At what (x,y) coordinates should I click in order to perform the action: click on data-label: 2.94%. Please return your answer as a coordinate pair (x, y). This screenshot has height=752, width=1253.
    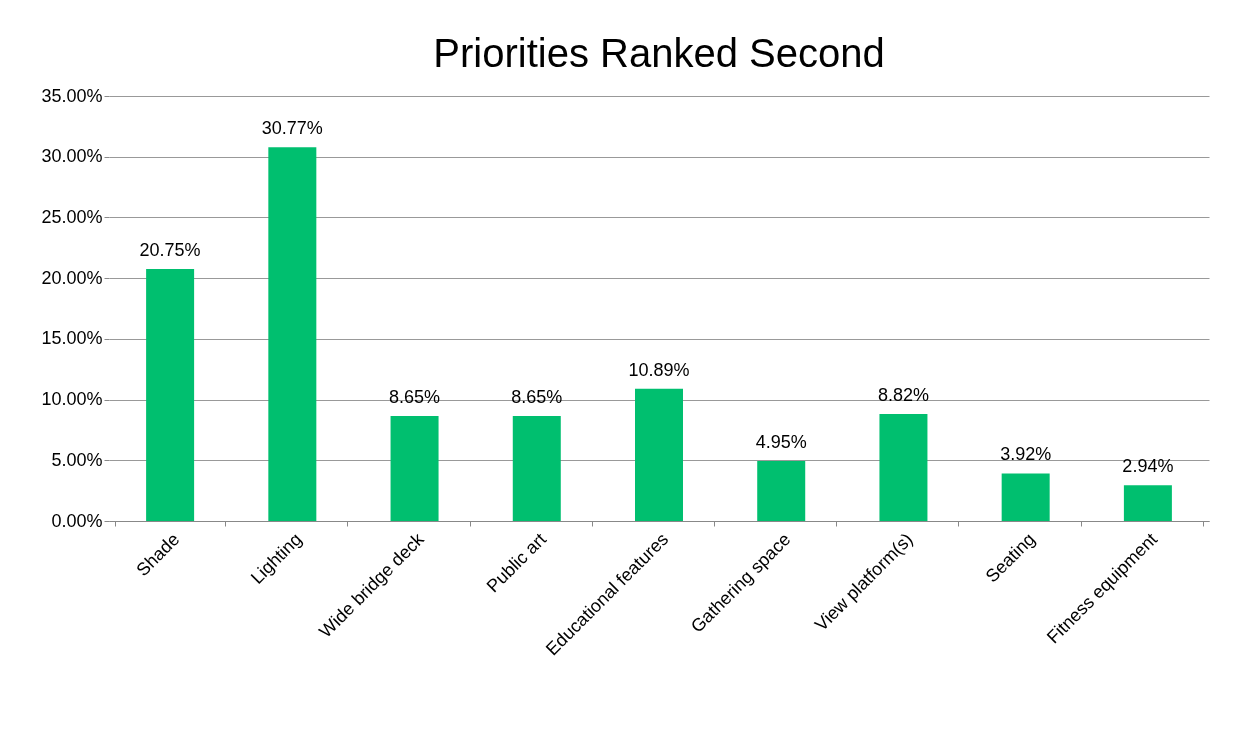
    Looking at the image, I should click on (1148, 466).